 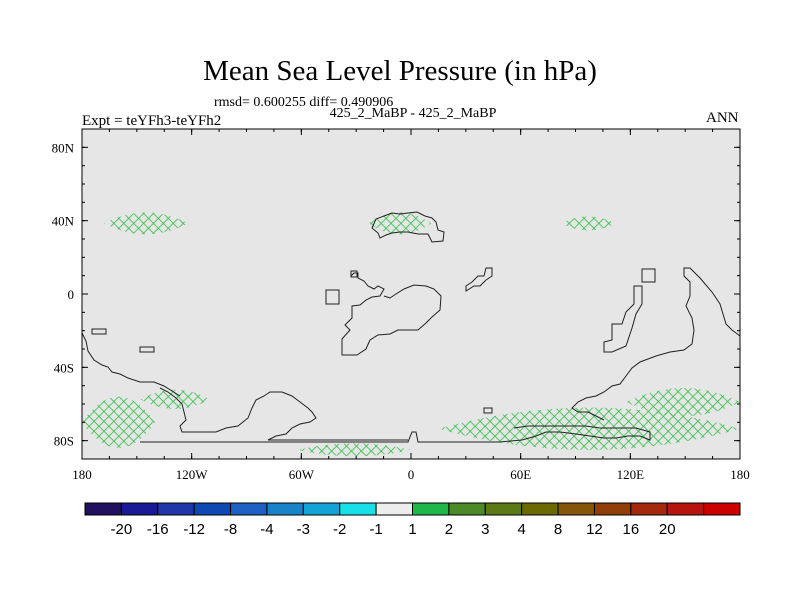 What do you see at coordinates (302, 474) in the screenshot?
I see `x-tick-label: 60W` at bounding box center [302, 474].